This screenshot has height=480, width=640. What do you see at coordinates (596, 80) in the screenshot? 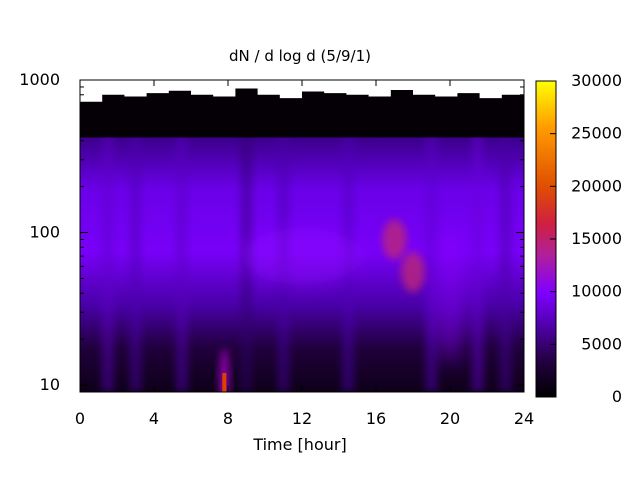
I see `colorbar-tick-label: 30000` at bounding box center [596, 80].